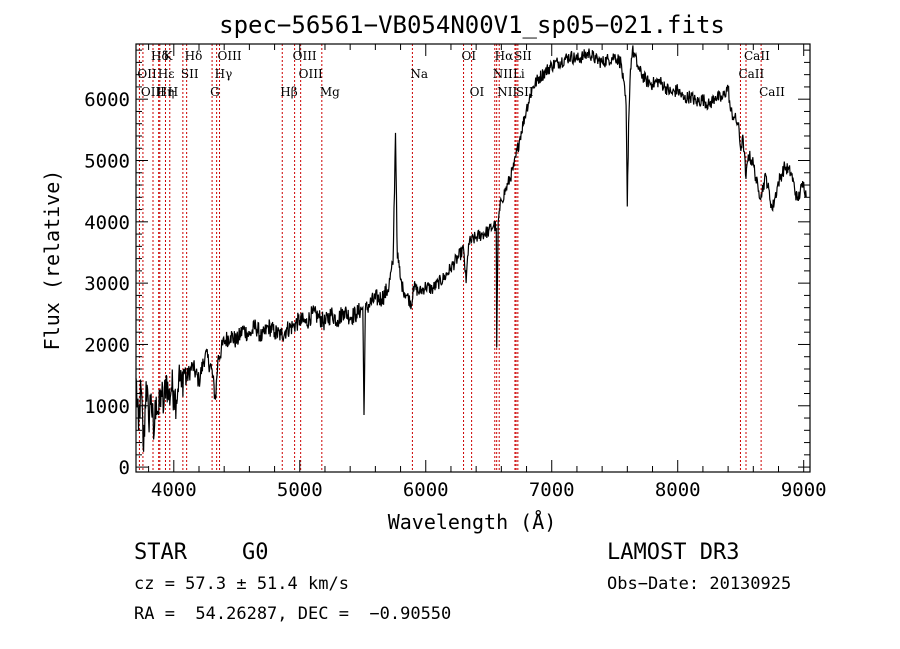  What do you see at coordinates (107, 345) in the screenshot?
I see `y-tick-label: 2000` at bounding box center [107, 345].